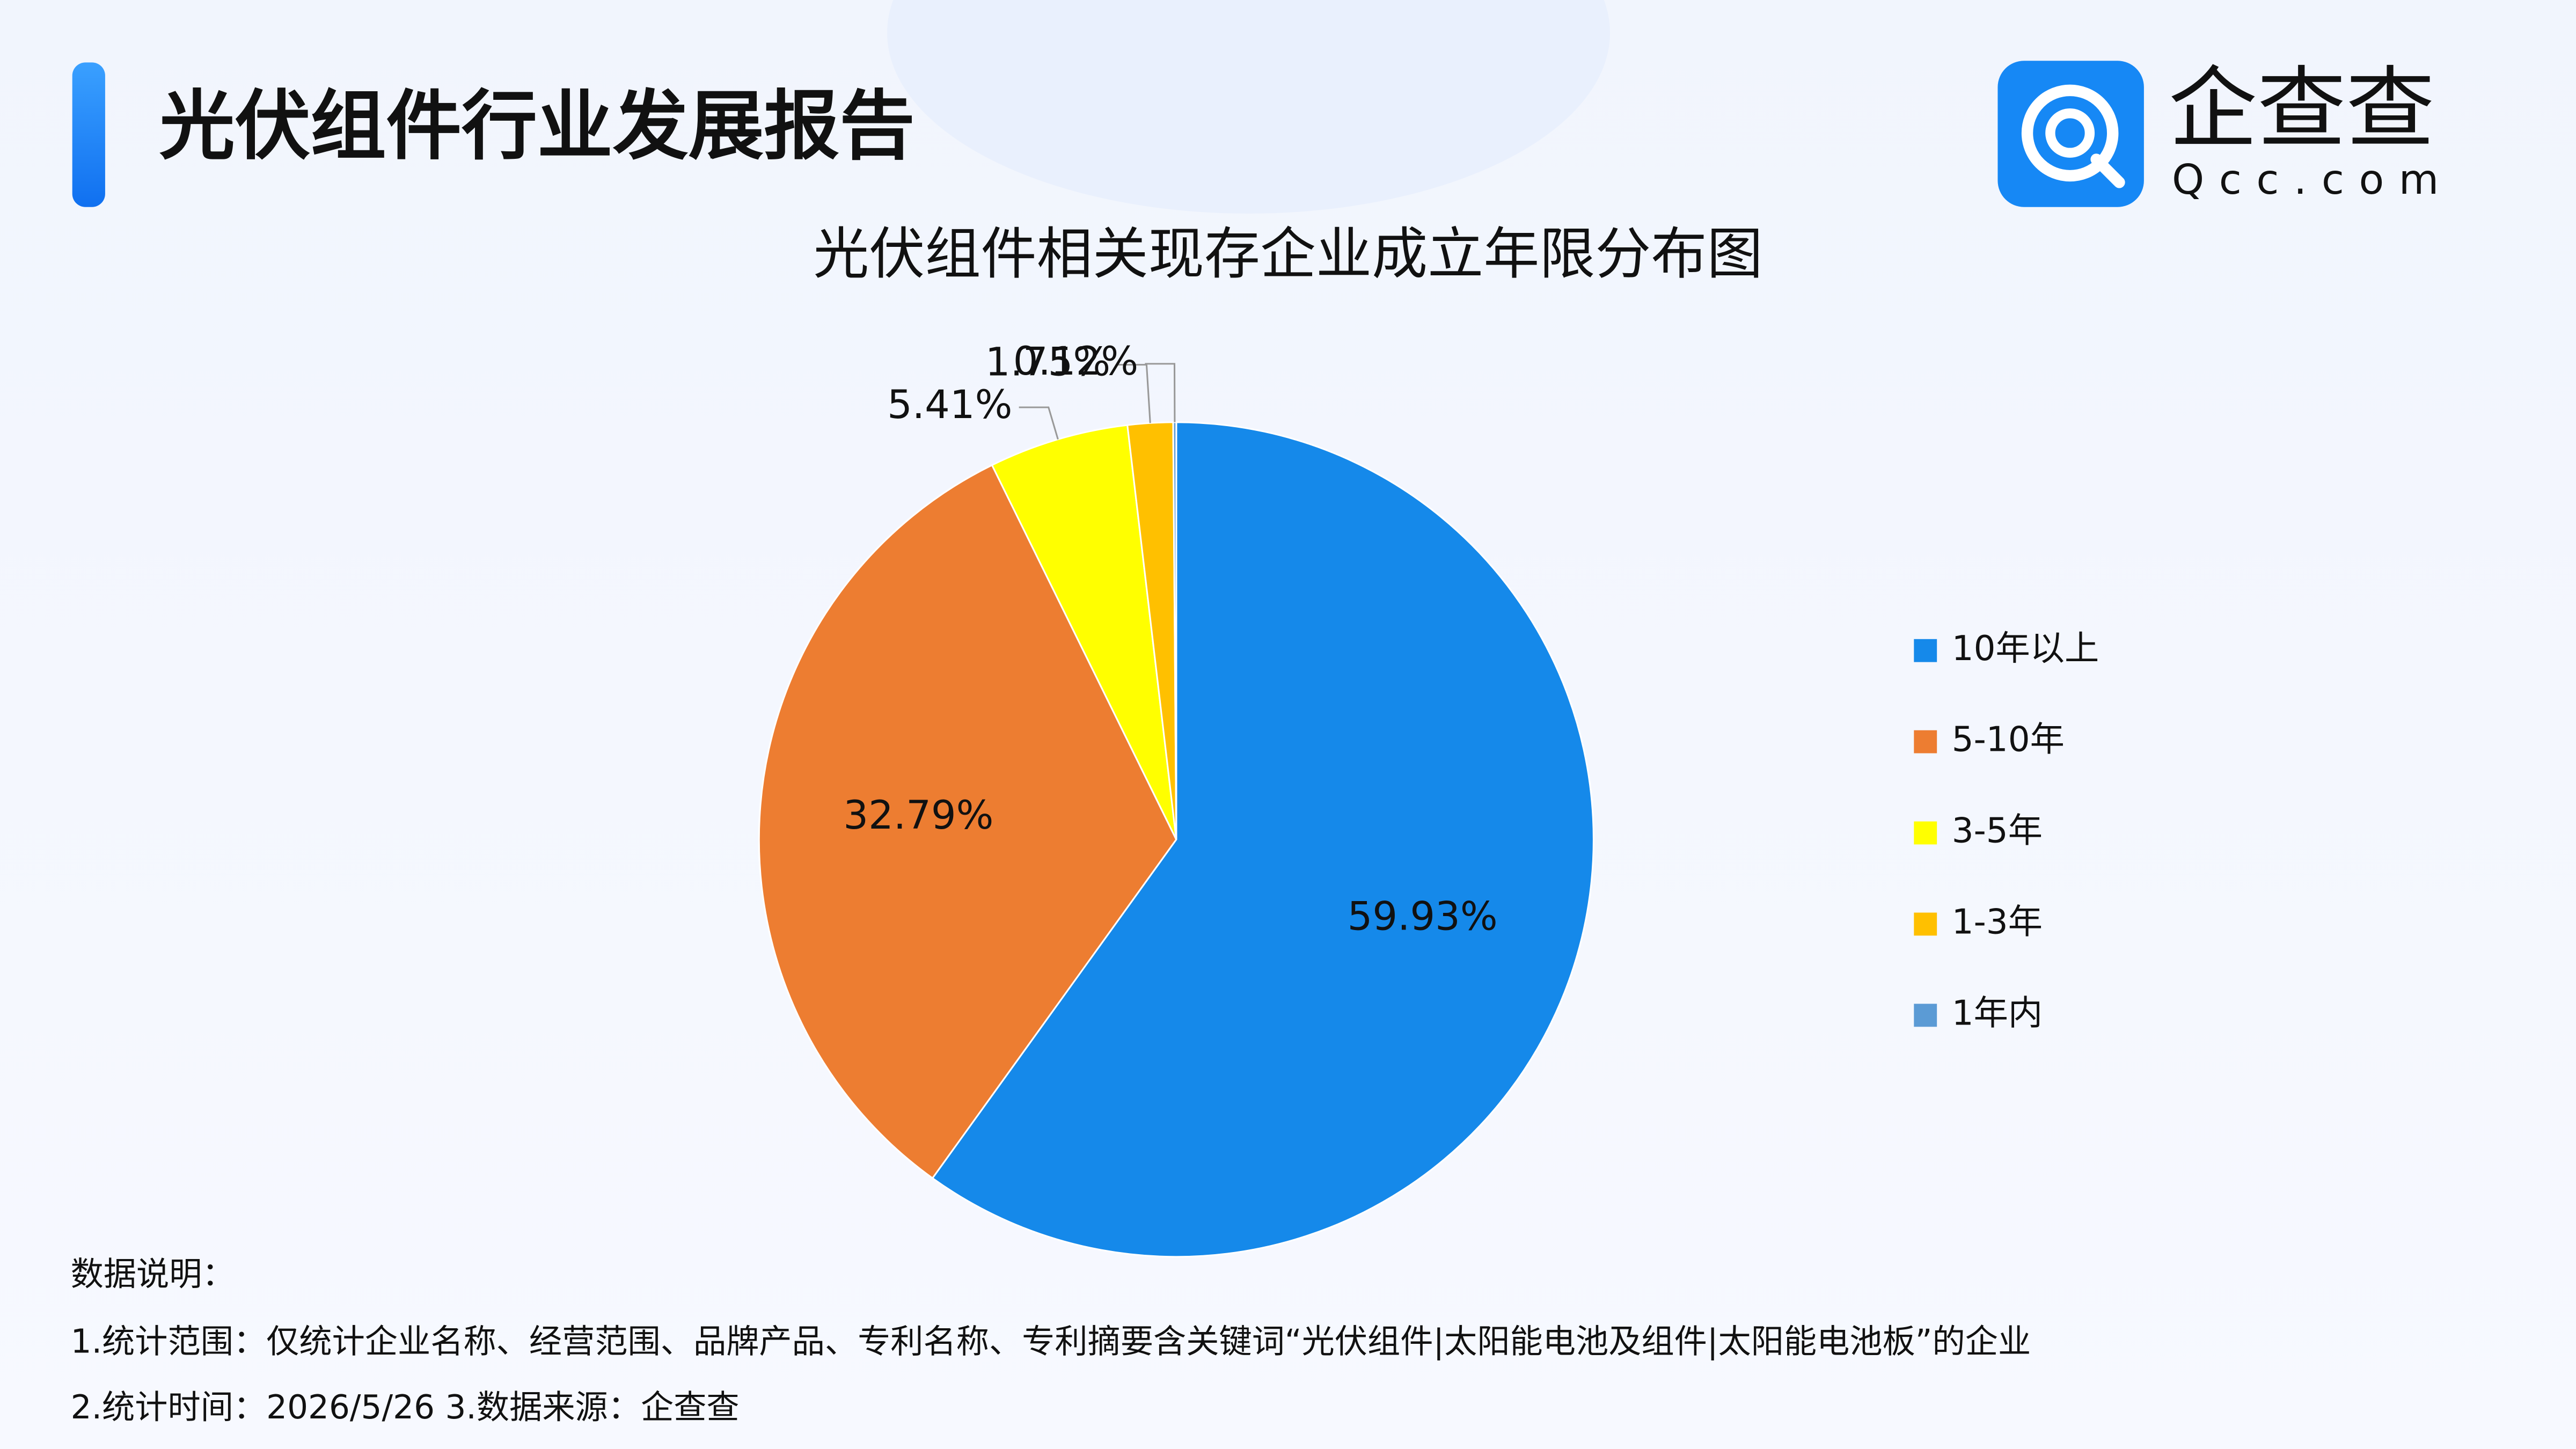  Describe the element at coordinates (1997, 1013) in the screenshot. I see `legend-label: 1年内` at that location.